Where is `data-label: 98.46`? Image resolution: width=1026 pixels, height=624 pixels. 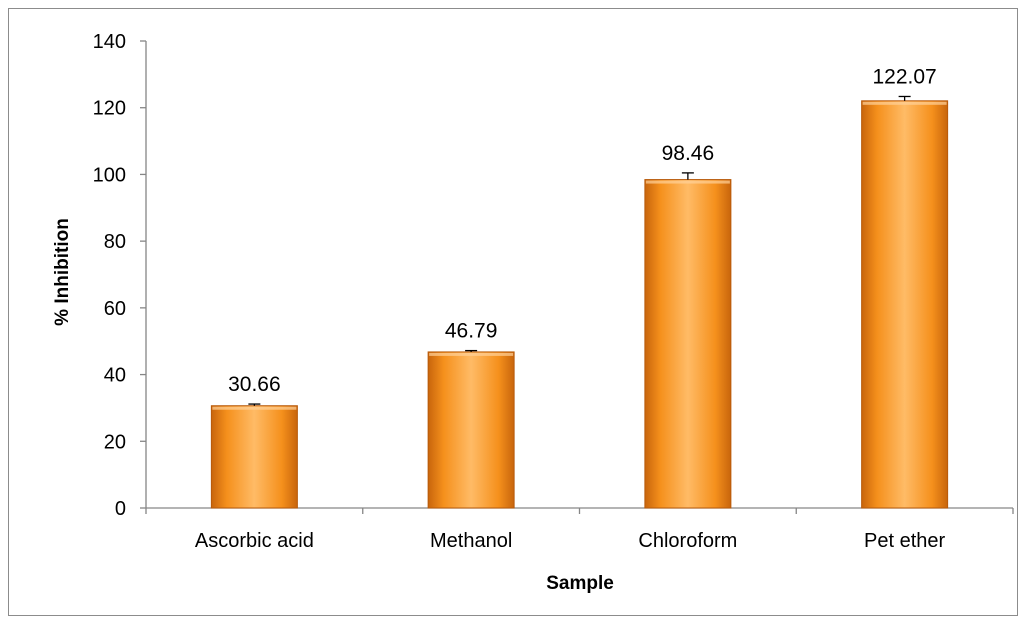 data-label: 98.46 is located at coordinates (688, 153).